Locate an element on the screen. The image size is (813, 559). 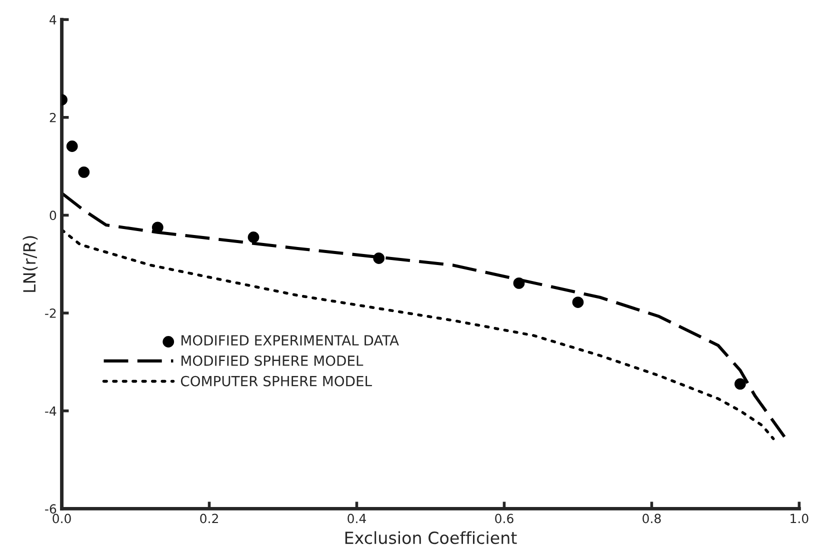
y-tick-label: 0 is located at coordinates (53, 215).